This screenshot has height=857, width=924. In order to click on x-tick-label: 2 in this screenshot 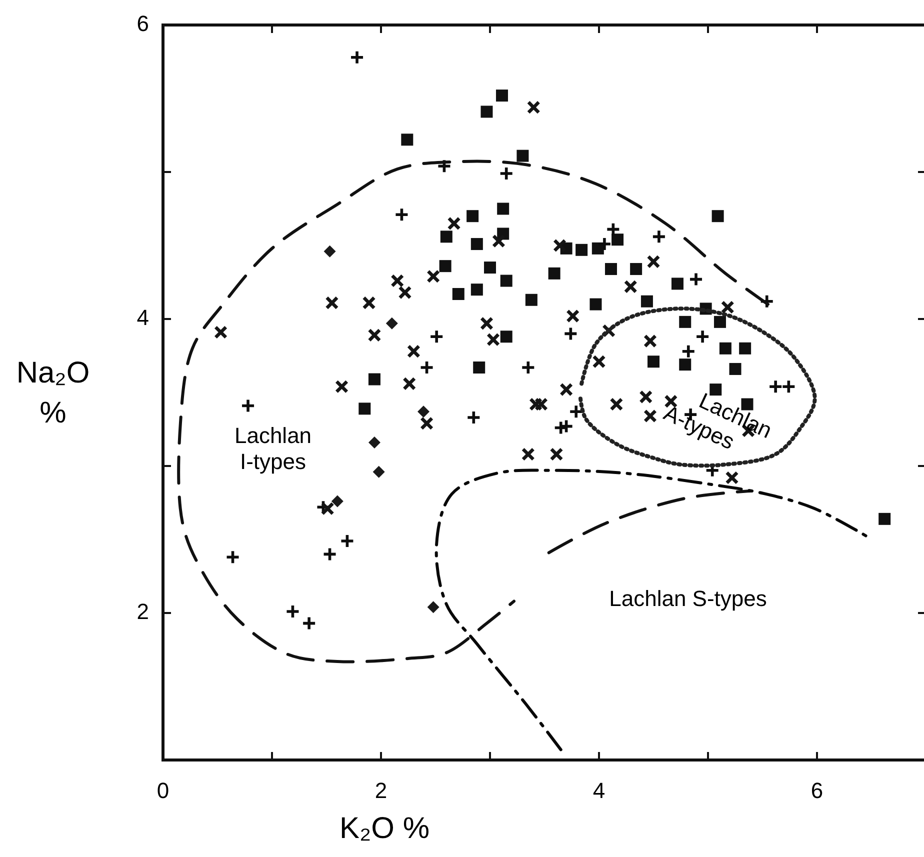, I will do `click(381, 790)`.